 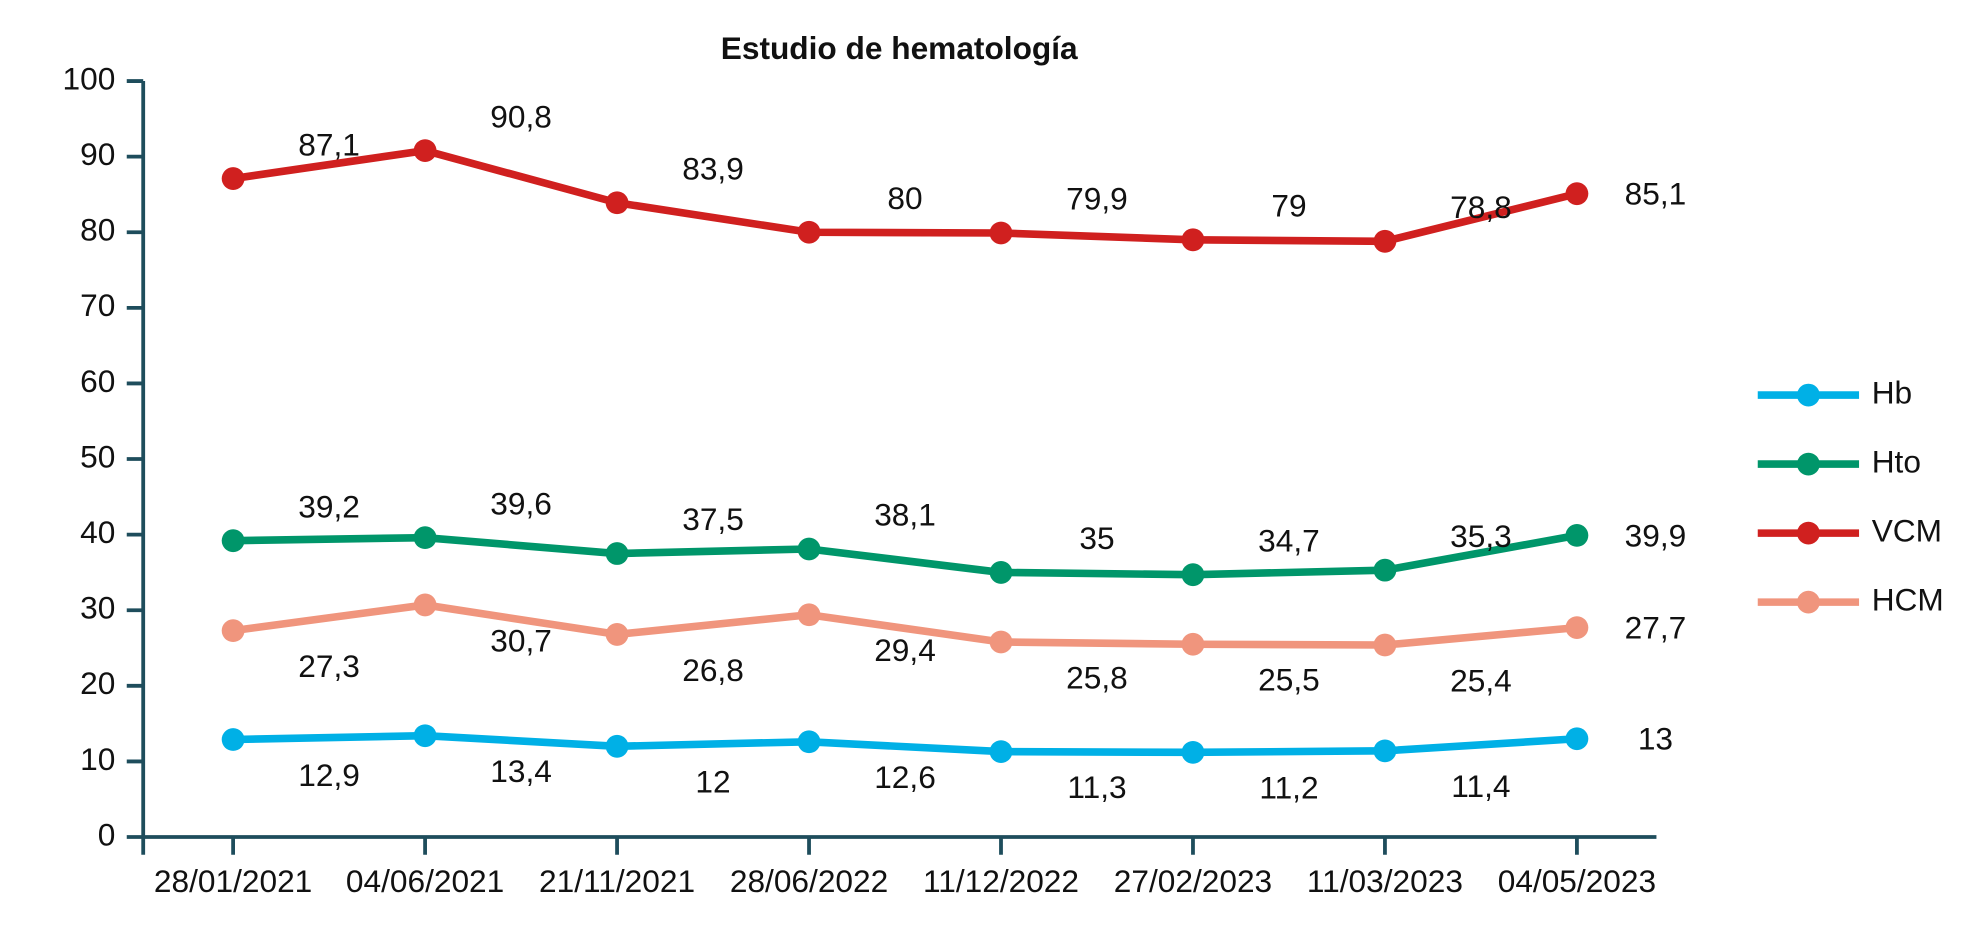 What do you see at coordinates (89, 78) in the screenshot?
I see `y-tick-label: 100` at bounding box center [89, 78].